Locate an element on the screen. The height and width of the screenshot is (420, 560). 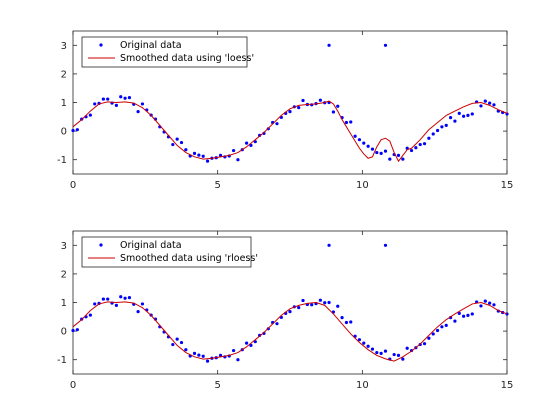
legend-box is located at coordinates (164, 52).